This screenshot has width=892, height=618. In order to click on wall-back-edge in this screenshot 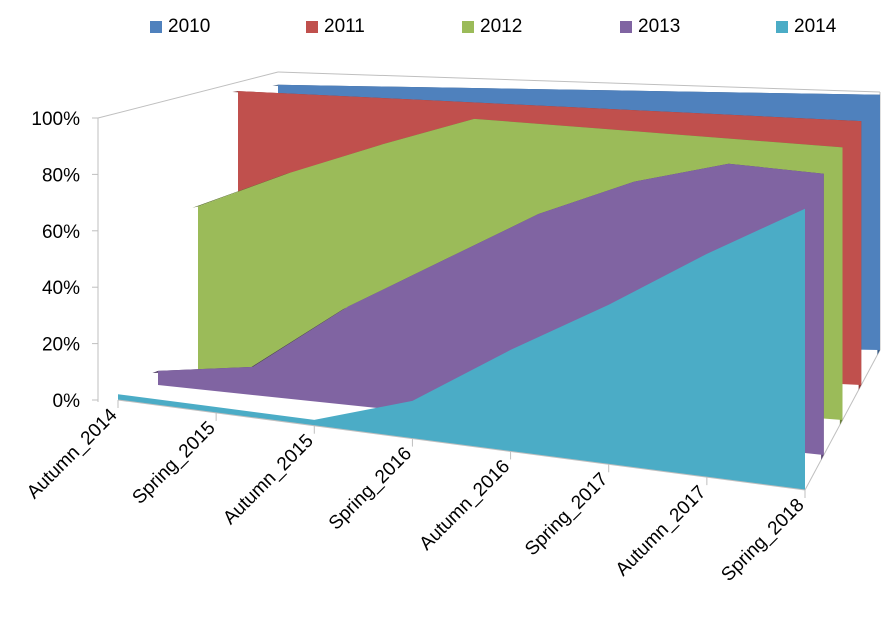, I will do `click(579, 82)`.